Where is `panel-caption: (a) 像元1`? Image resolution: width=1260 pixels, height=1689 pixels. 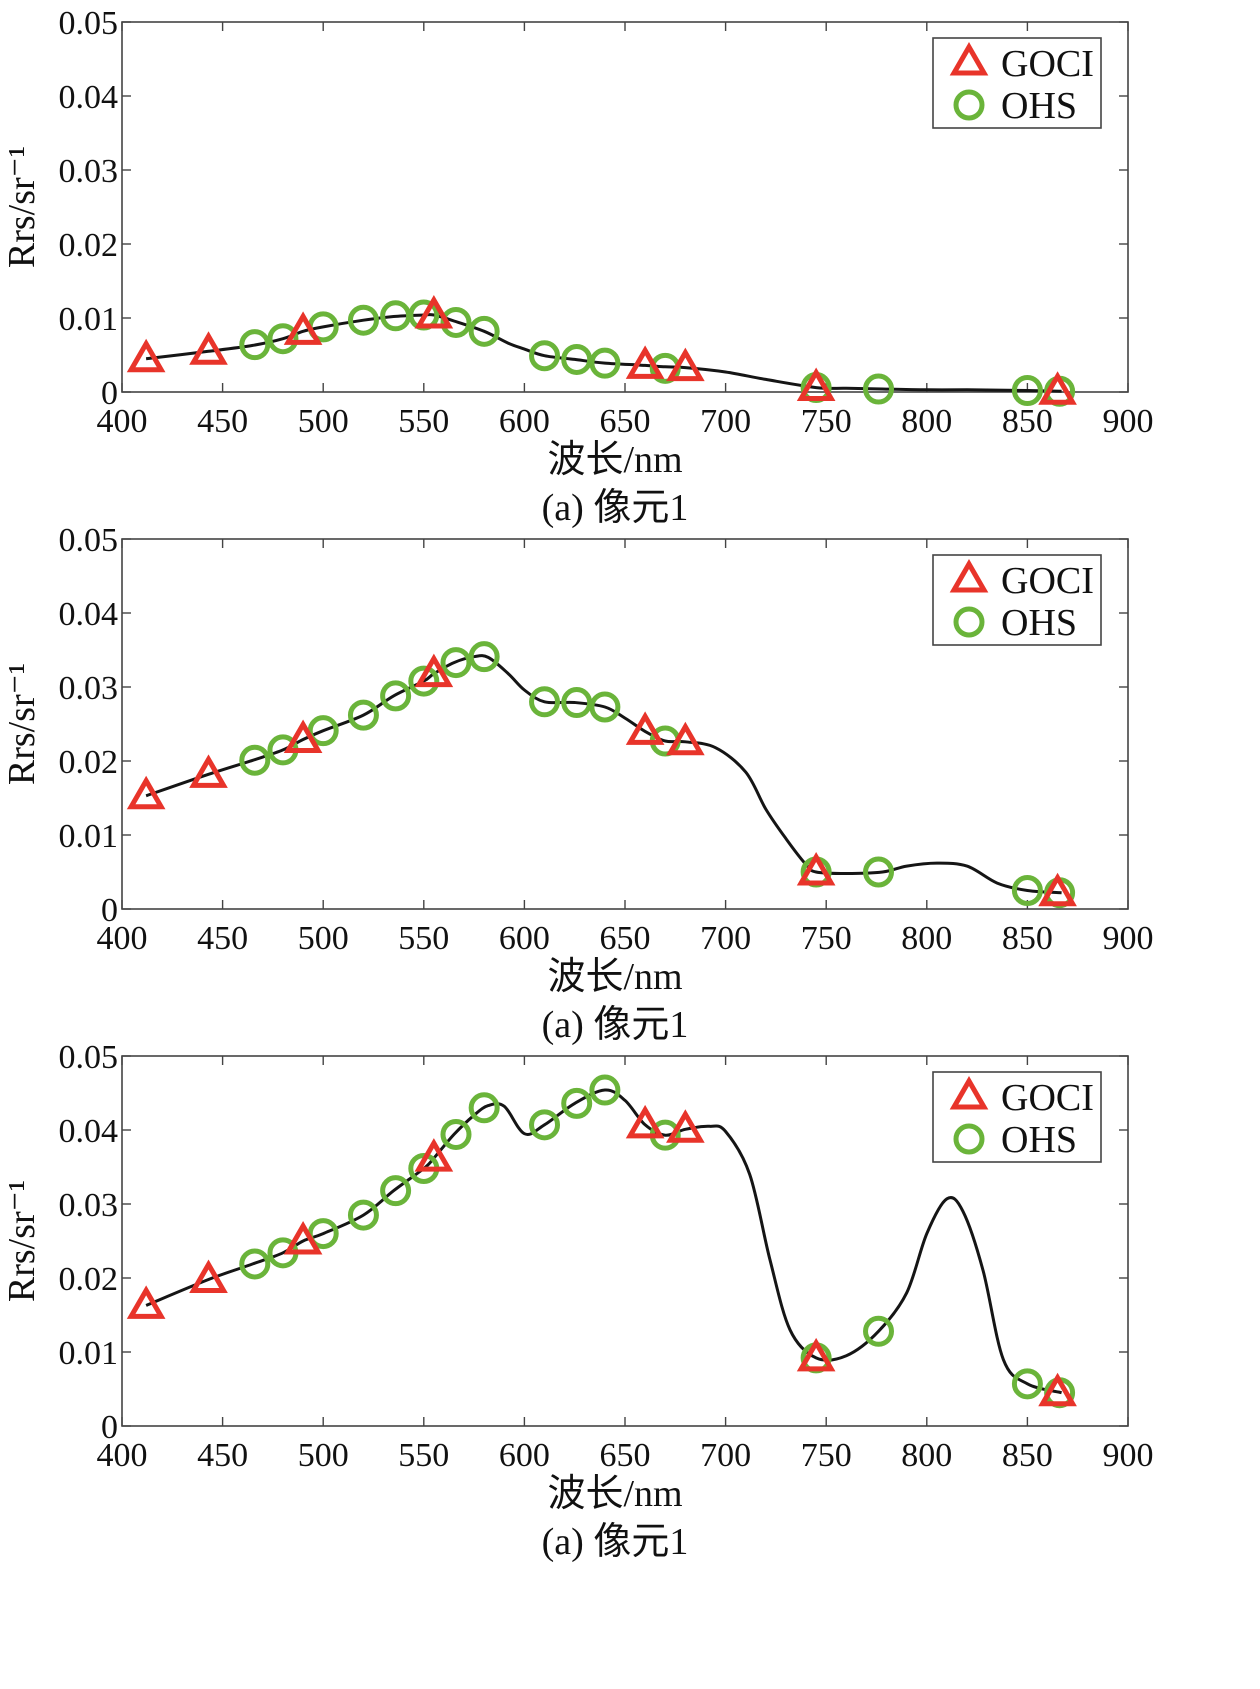 panel-caption: (a) 像元1 is located at coordinates (615, 1025).